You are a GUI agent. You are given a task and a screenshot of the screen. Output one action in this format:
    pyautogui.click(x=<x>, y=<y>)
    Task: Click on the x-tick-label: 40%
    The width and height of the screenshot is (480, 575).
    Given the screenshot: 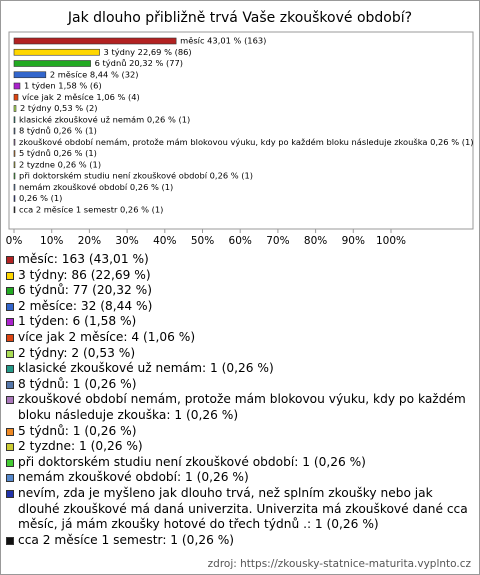 What is the action you would take?
    pyautogui.click(x=164, y=241)
    